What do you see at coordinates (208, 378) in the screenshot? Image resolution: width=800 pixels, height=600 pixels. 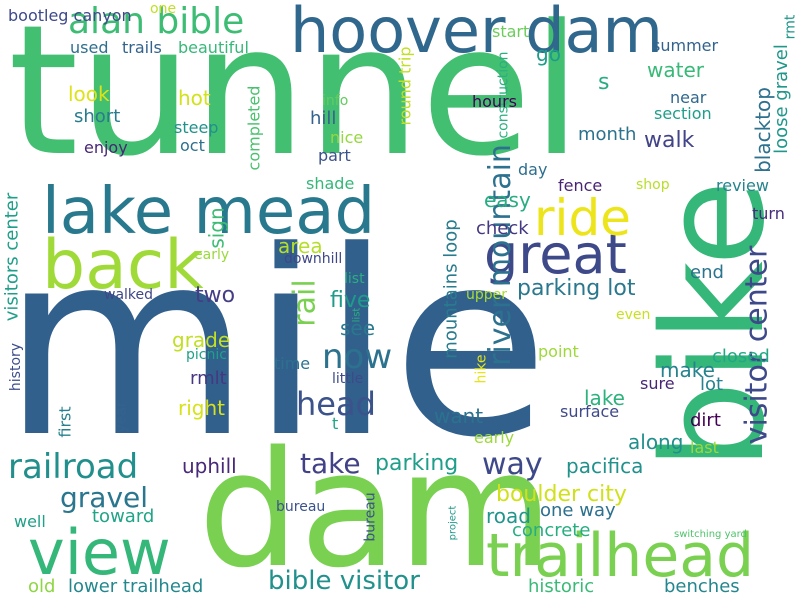 I see `word-rmlt: rmlt` at bounding box center [208, 378].